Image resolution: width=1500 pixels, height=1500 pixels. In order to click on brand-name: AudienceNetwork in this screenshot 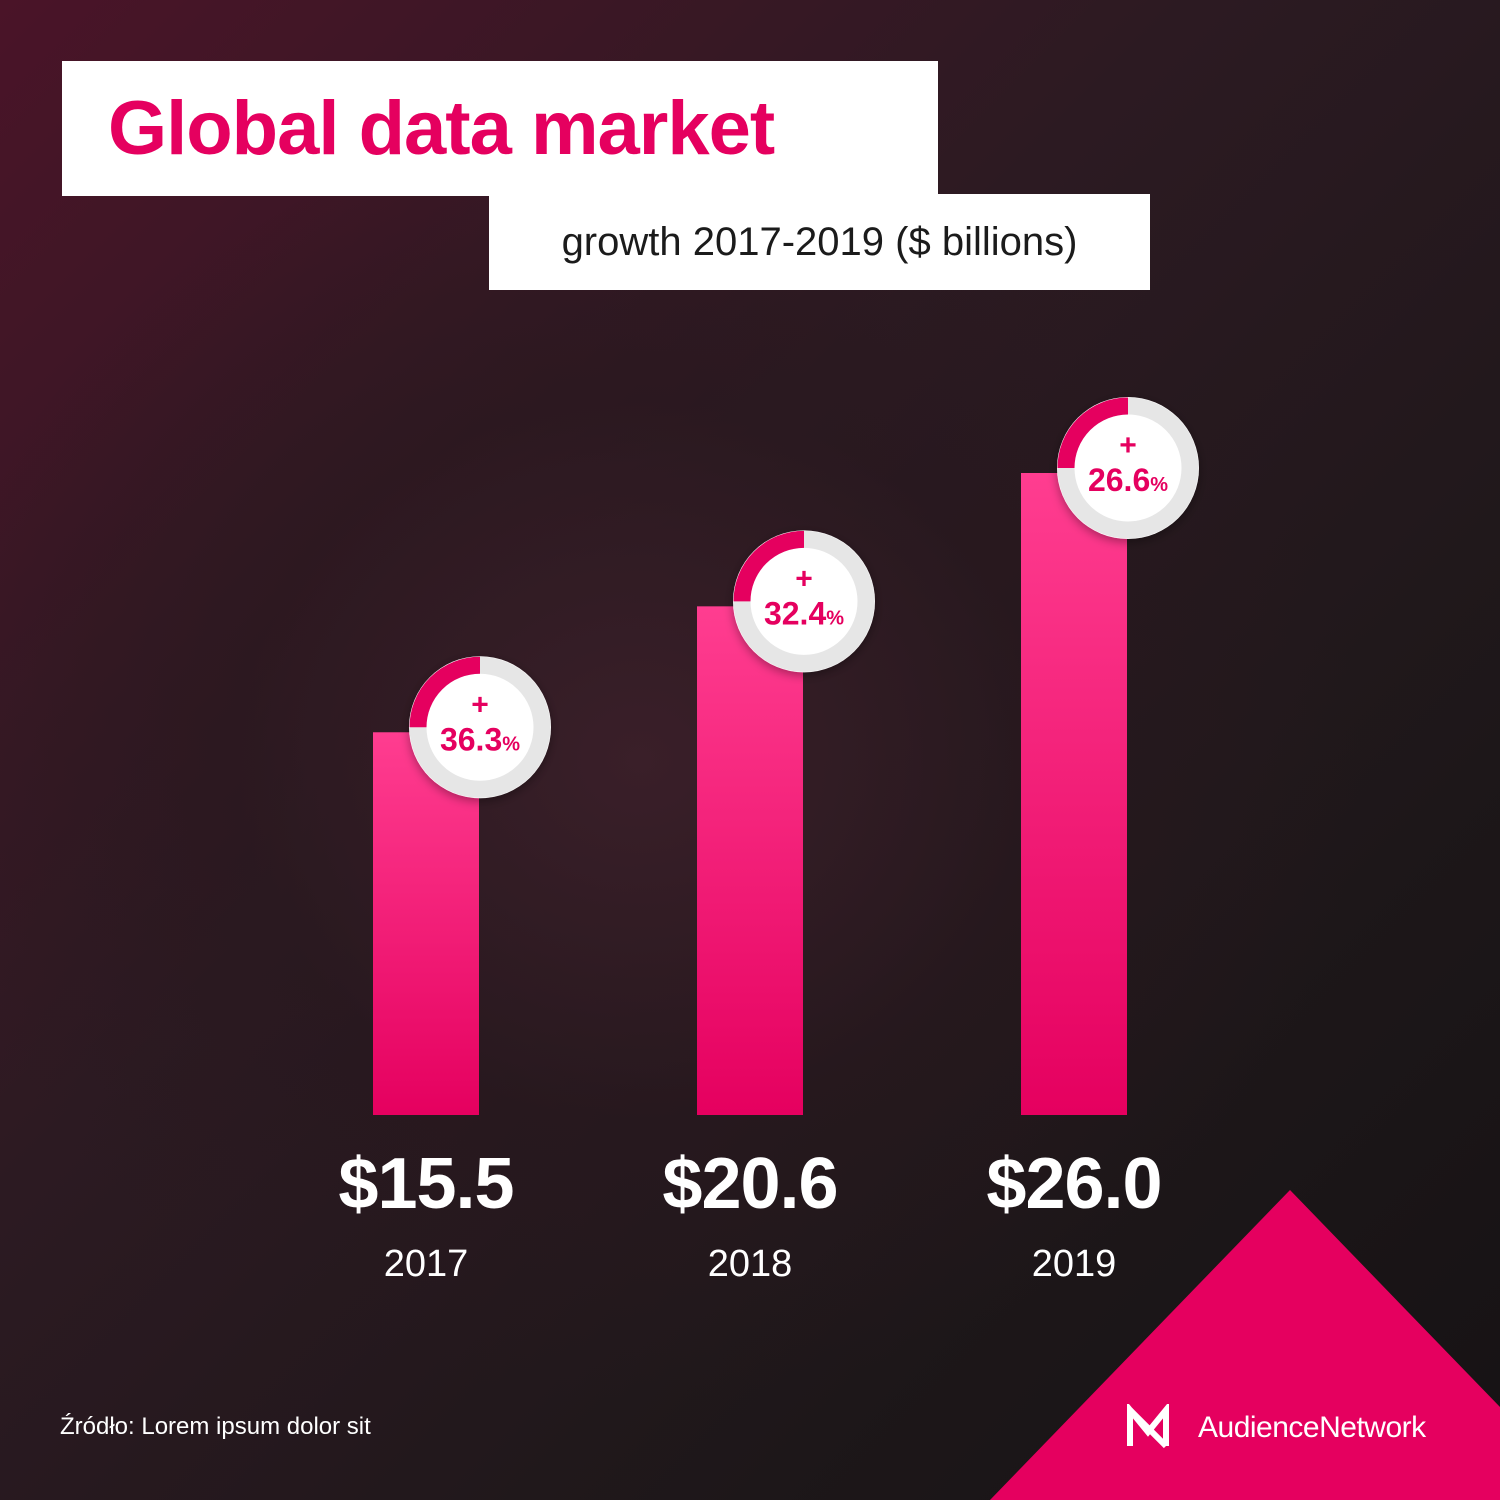, I will do `click(1312, 1427)`.